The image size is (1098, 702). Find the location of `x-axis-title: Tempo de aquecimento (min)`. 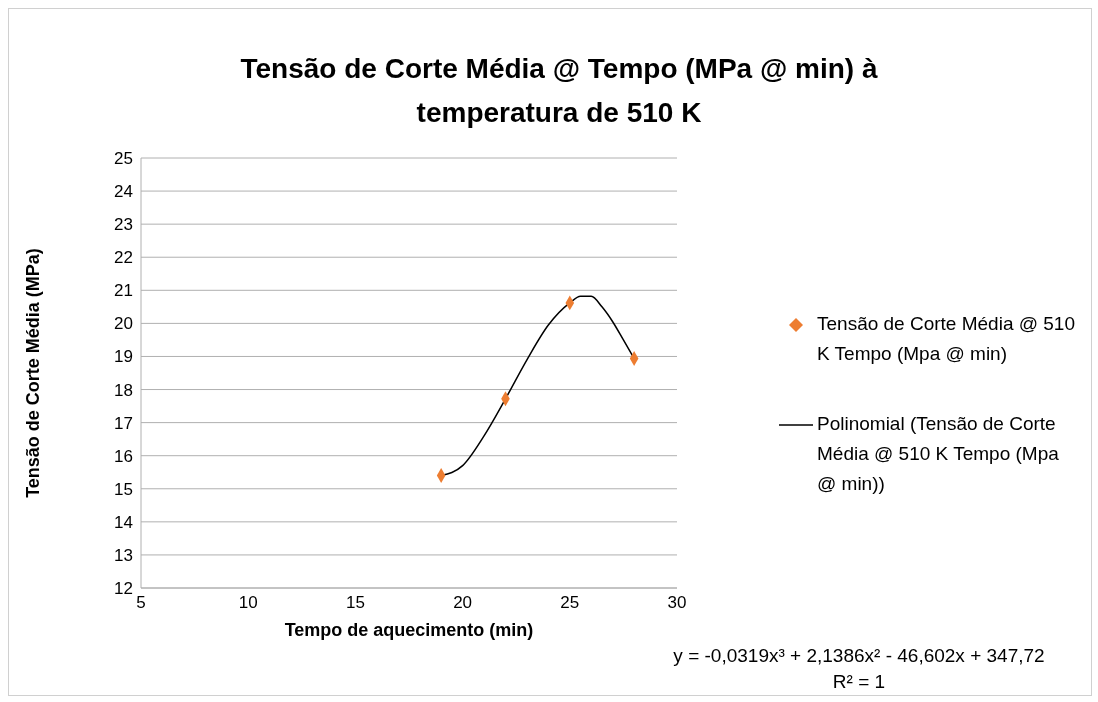

x-axis-title: Tempo de aquecimento (min) is located at coordinates (409, 630).